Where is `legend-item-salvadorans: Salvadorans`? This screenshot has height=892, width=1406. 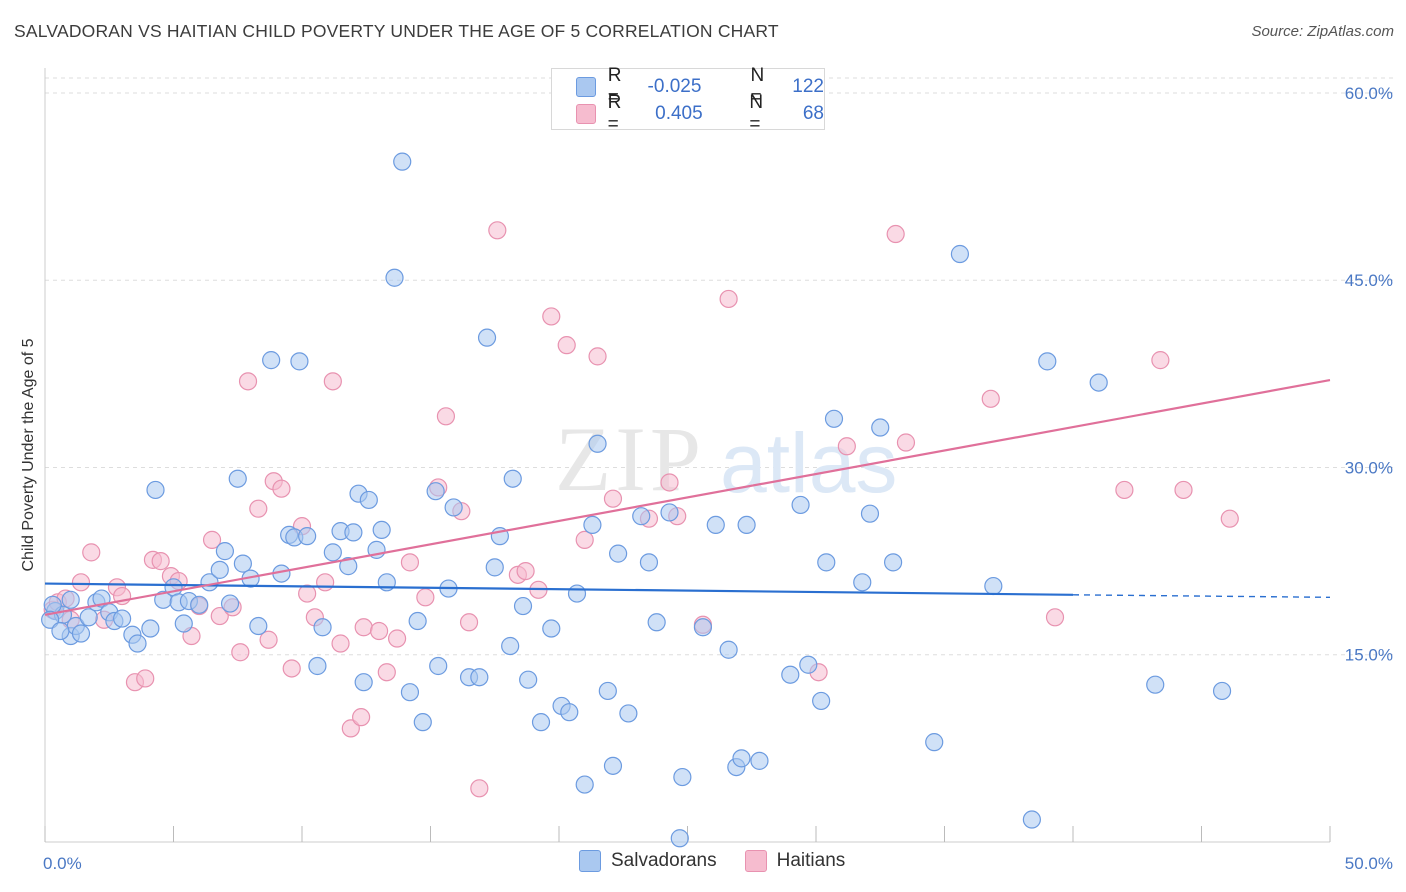
legend-item-salvadorans: Salvadorans is located at coordinates (648, 861).